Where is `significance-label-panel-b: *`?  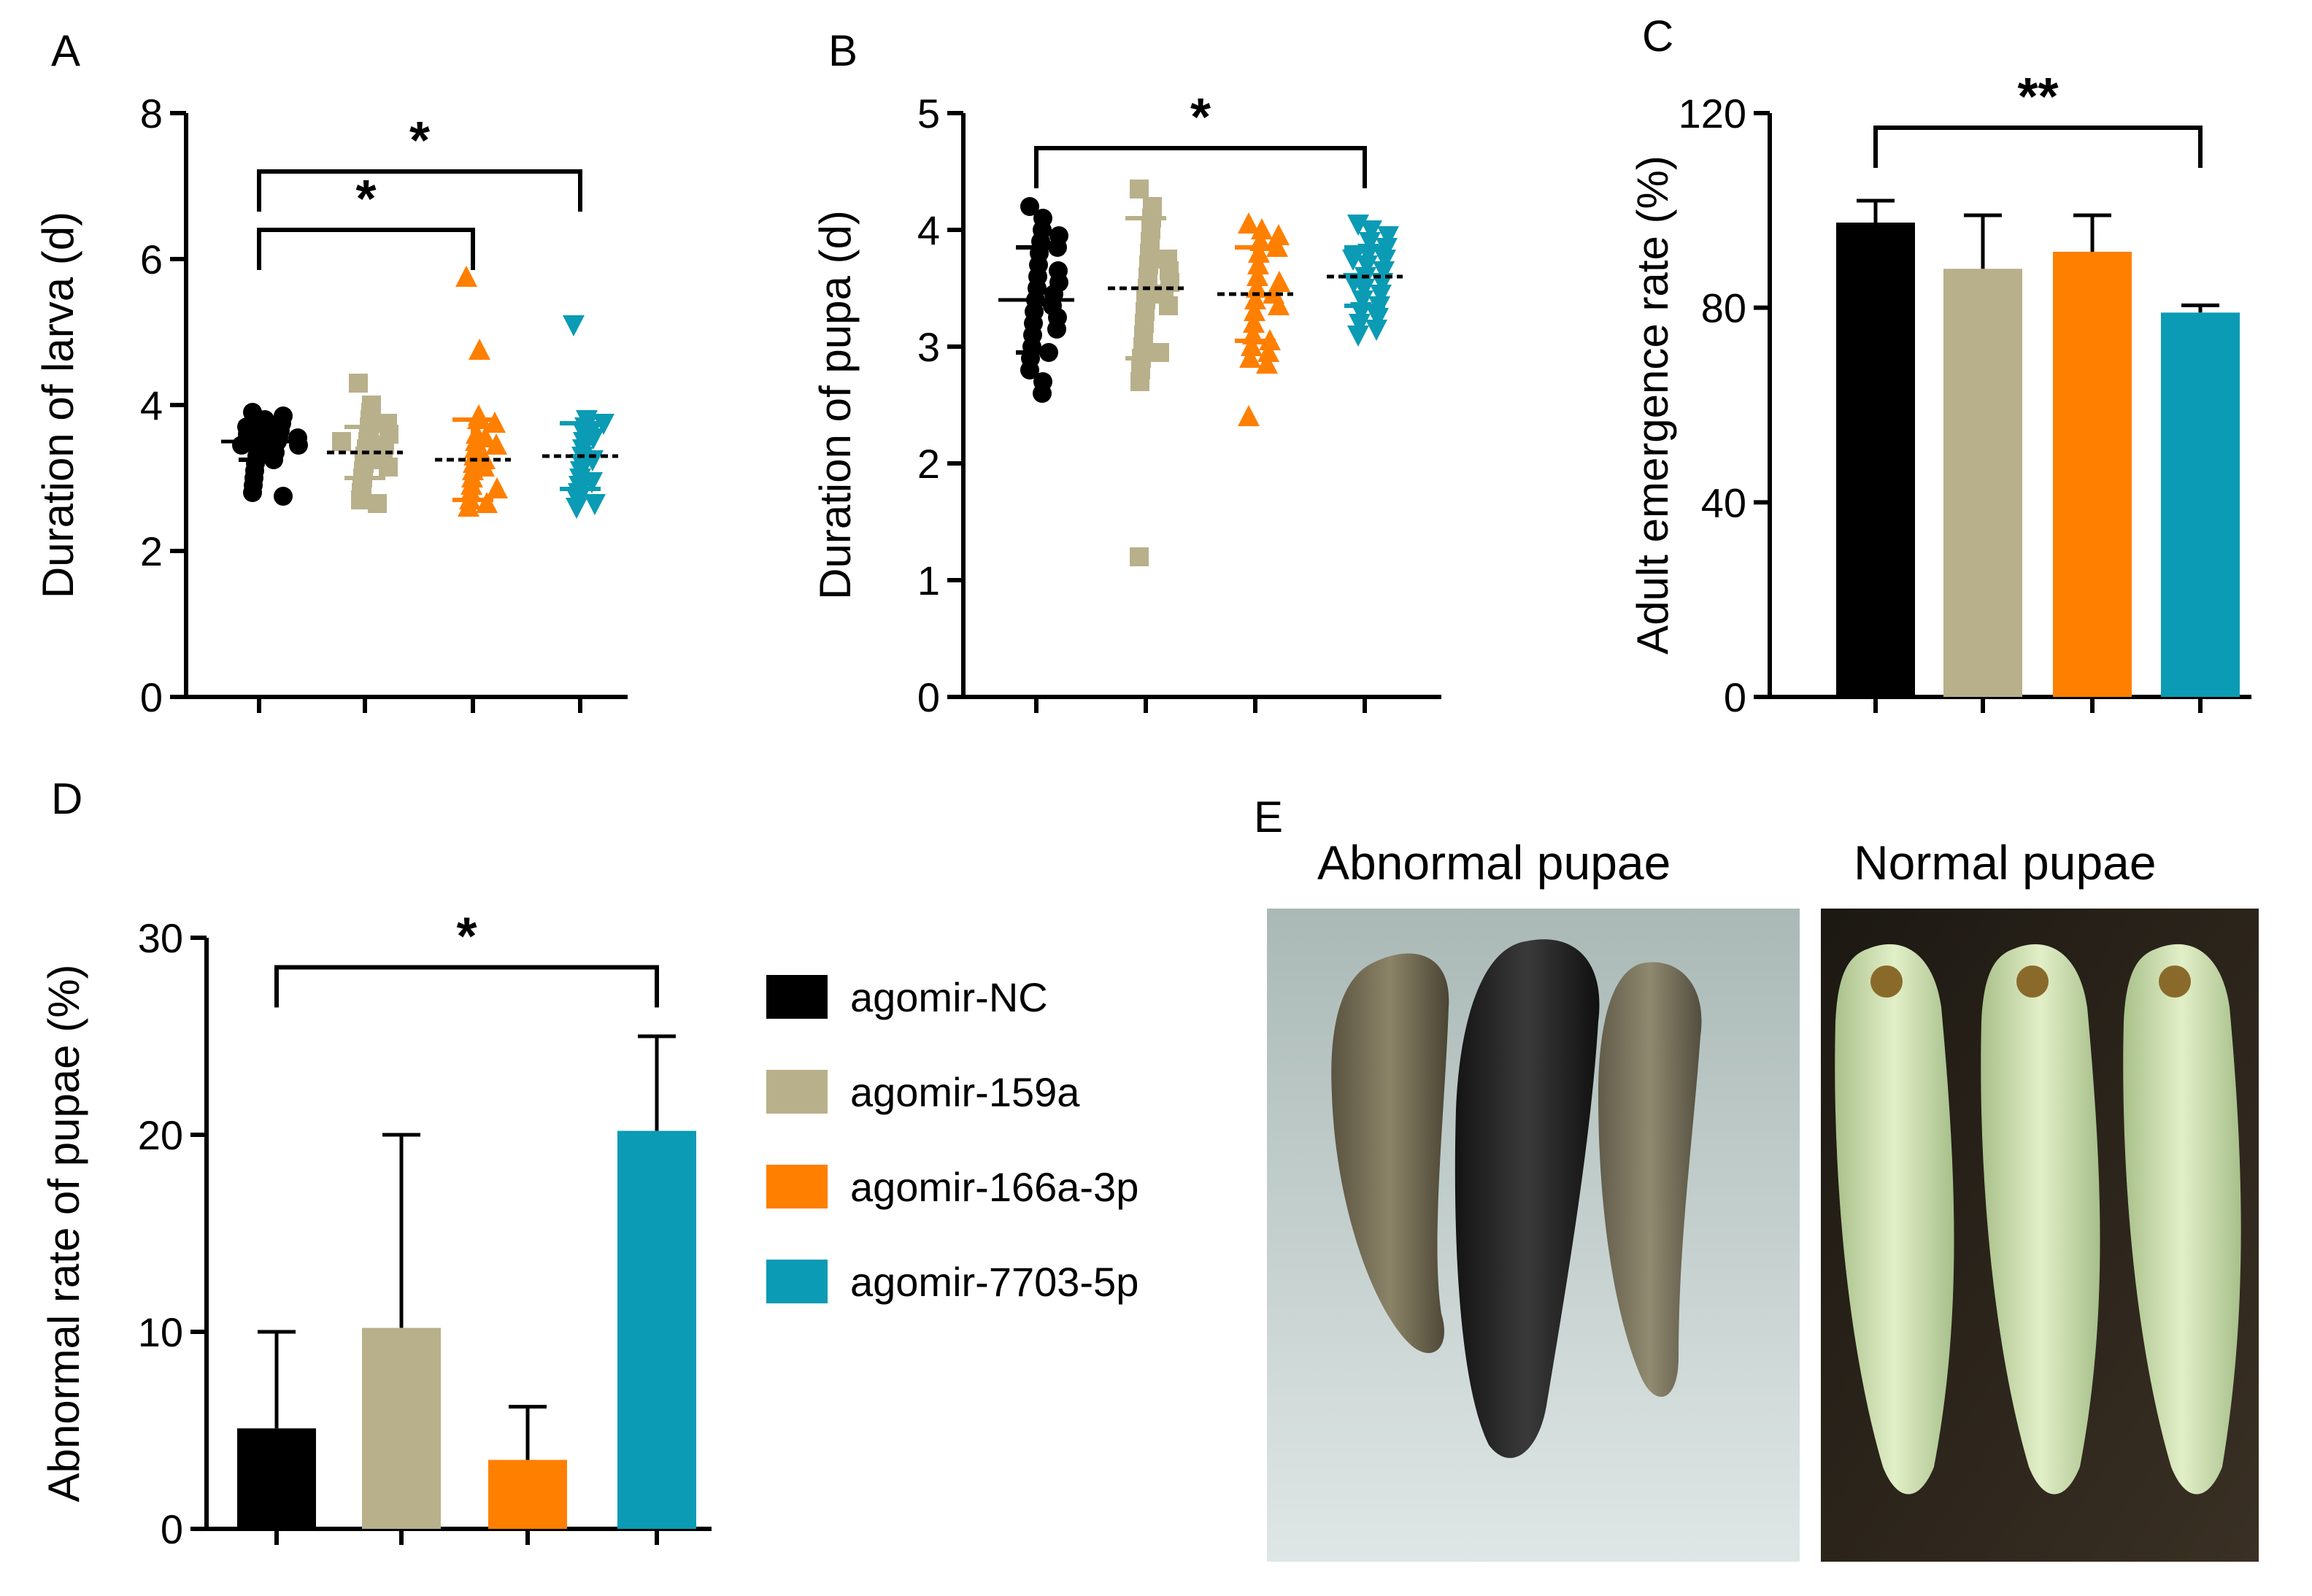 significance-label-panel-b: * is located at coordinates (1200, 117).